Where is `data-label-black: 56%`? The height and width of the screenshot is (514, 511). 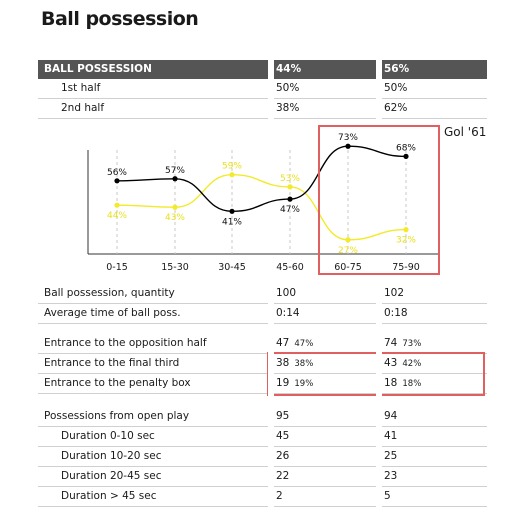
data-label-black: 56% is located at coordinates (117, 173).